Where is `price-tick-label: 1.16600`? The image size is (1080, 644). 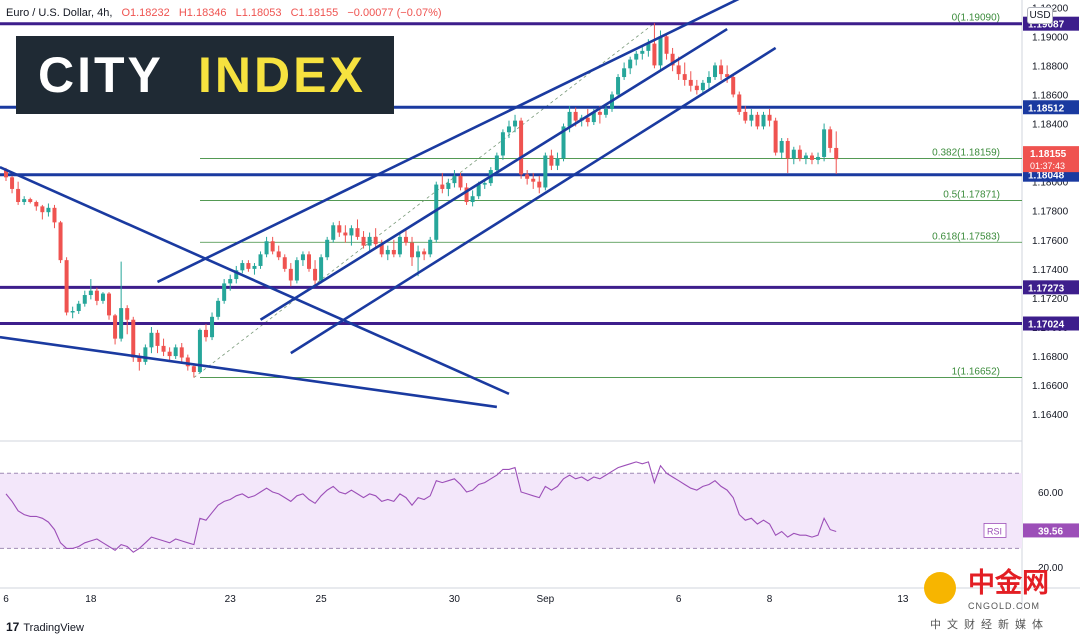 price-tick-label: 1.16600 is located at coordinates (1050, 386).